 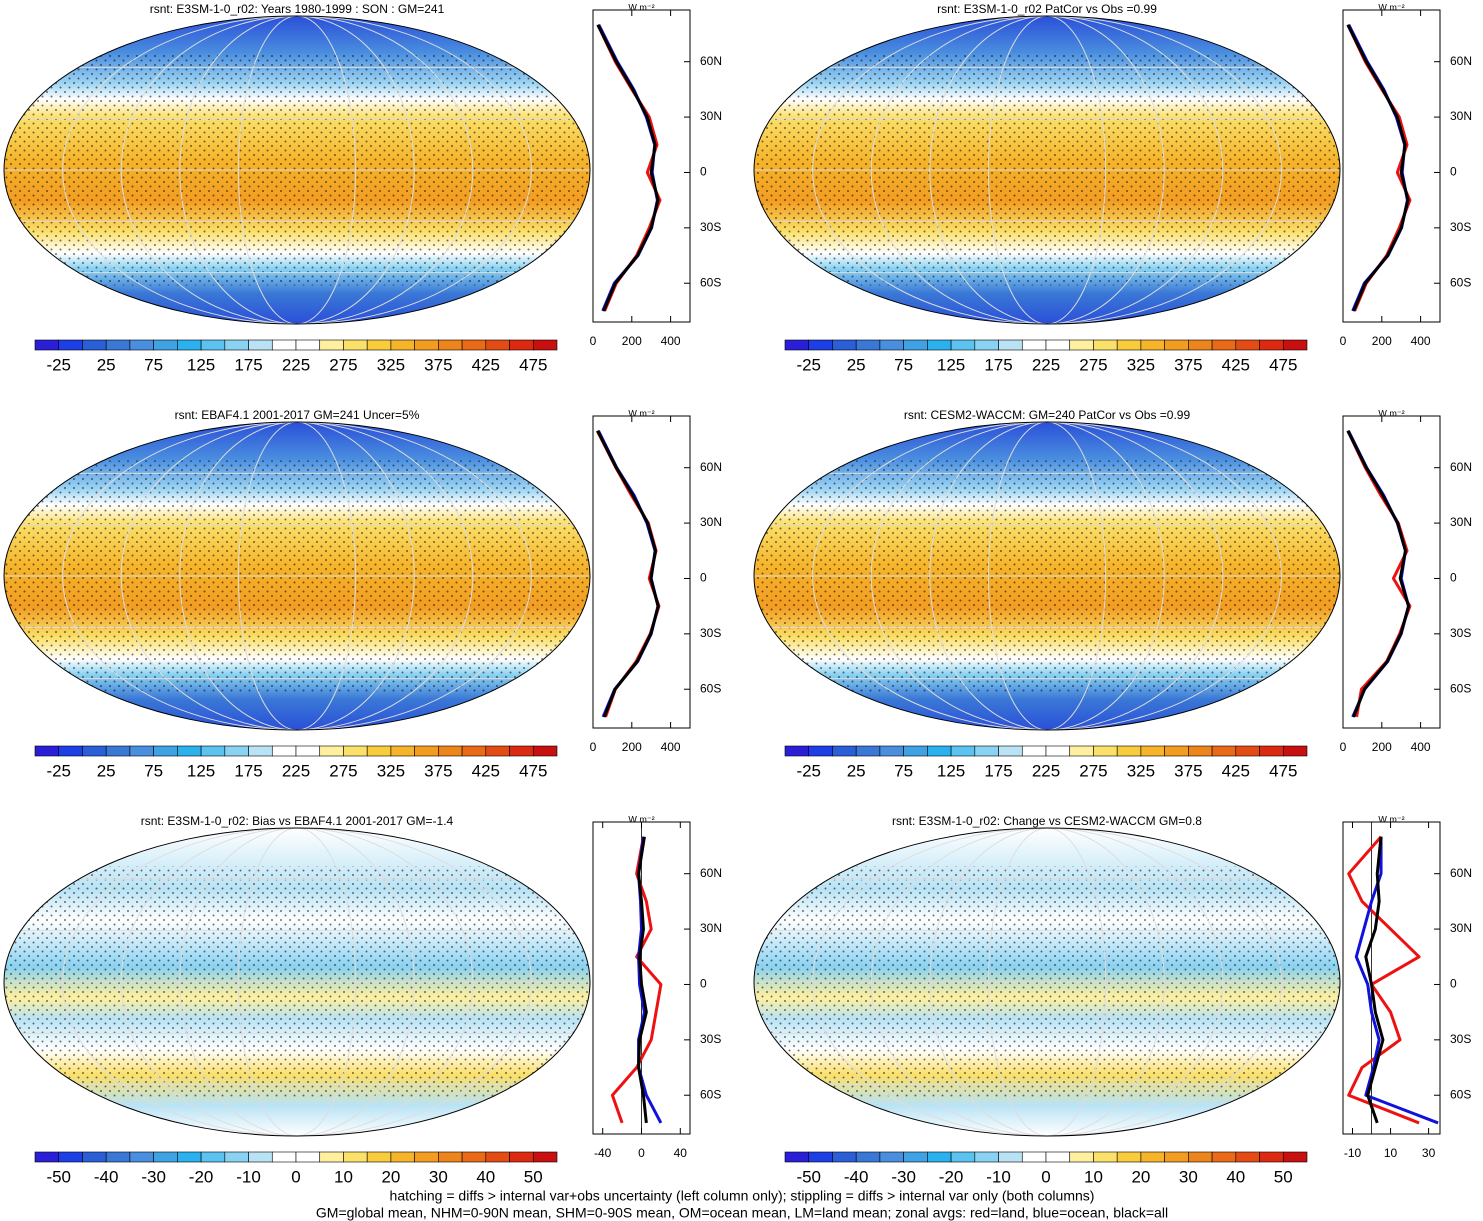 What do you see at coordinates (1429, 1153) in the screenshot?
I see `x-tick-label: 30` at bounding box center [1429, 1153].